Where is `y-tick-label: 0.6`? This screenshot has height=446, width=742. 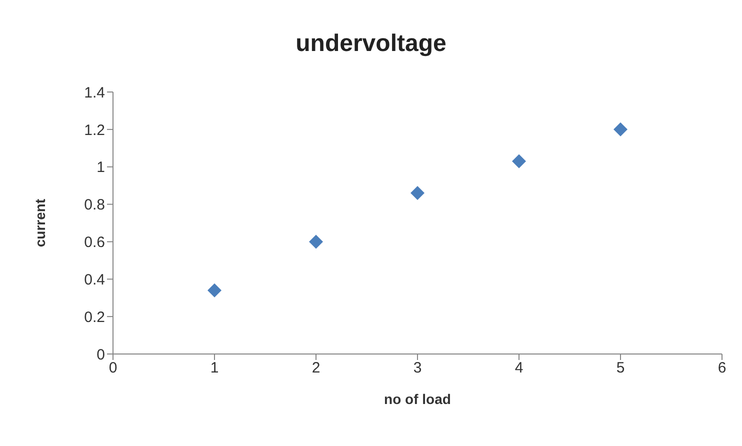
y-tick-label: 0.6 is located at coordinates (94, 243).